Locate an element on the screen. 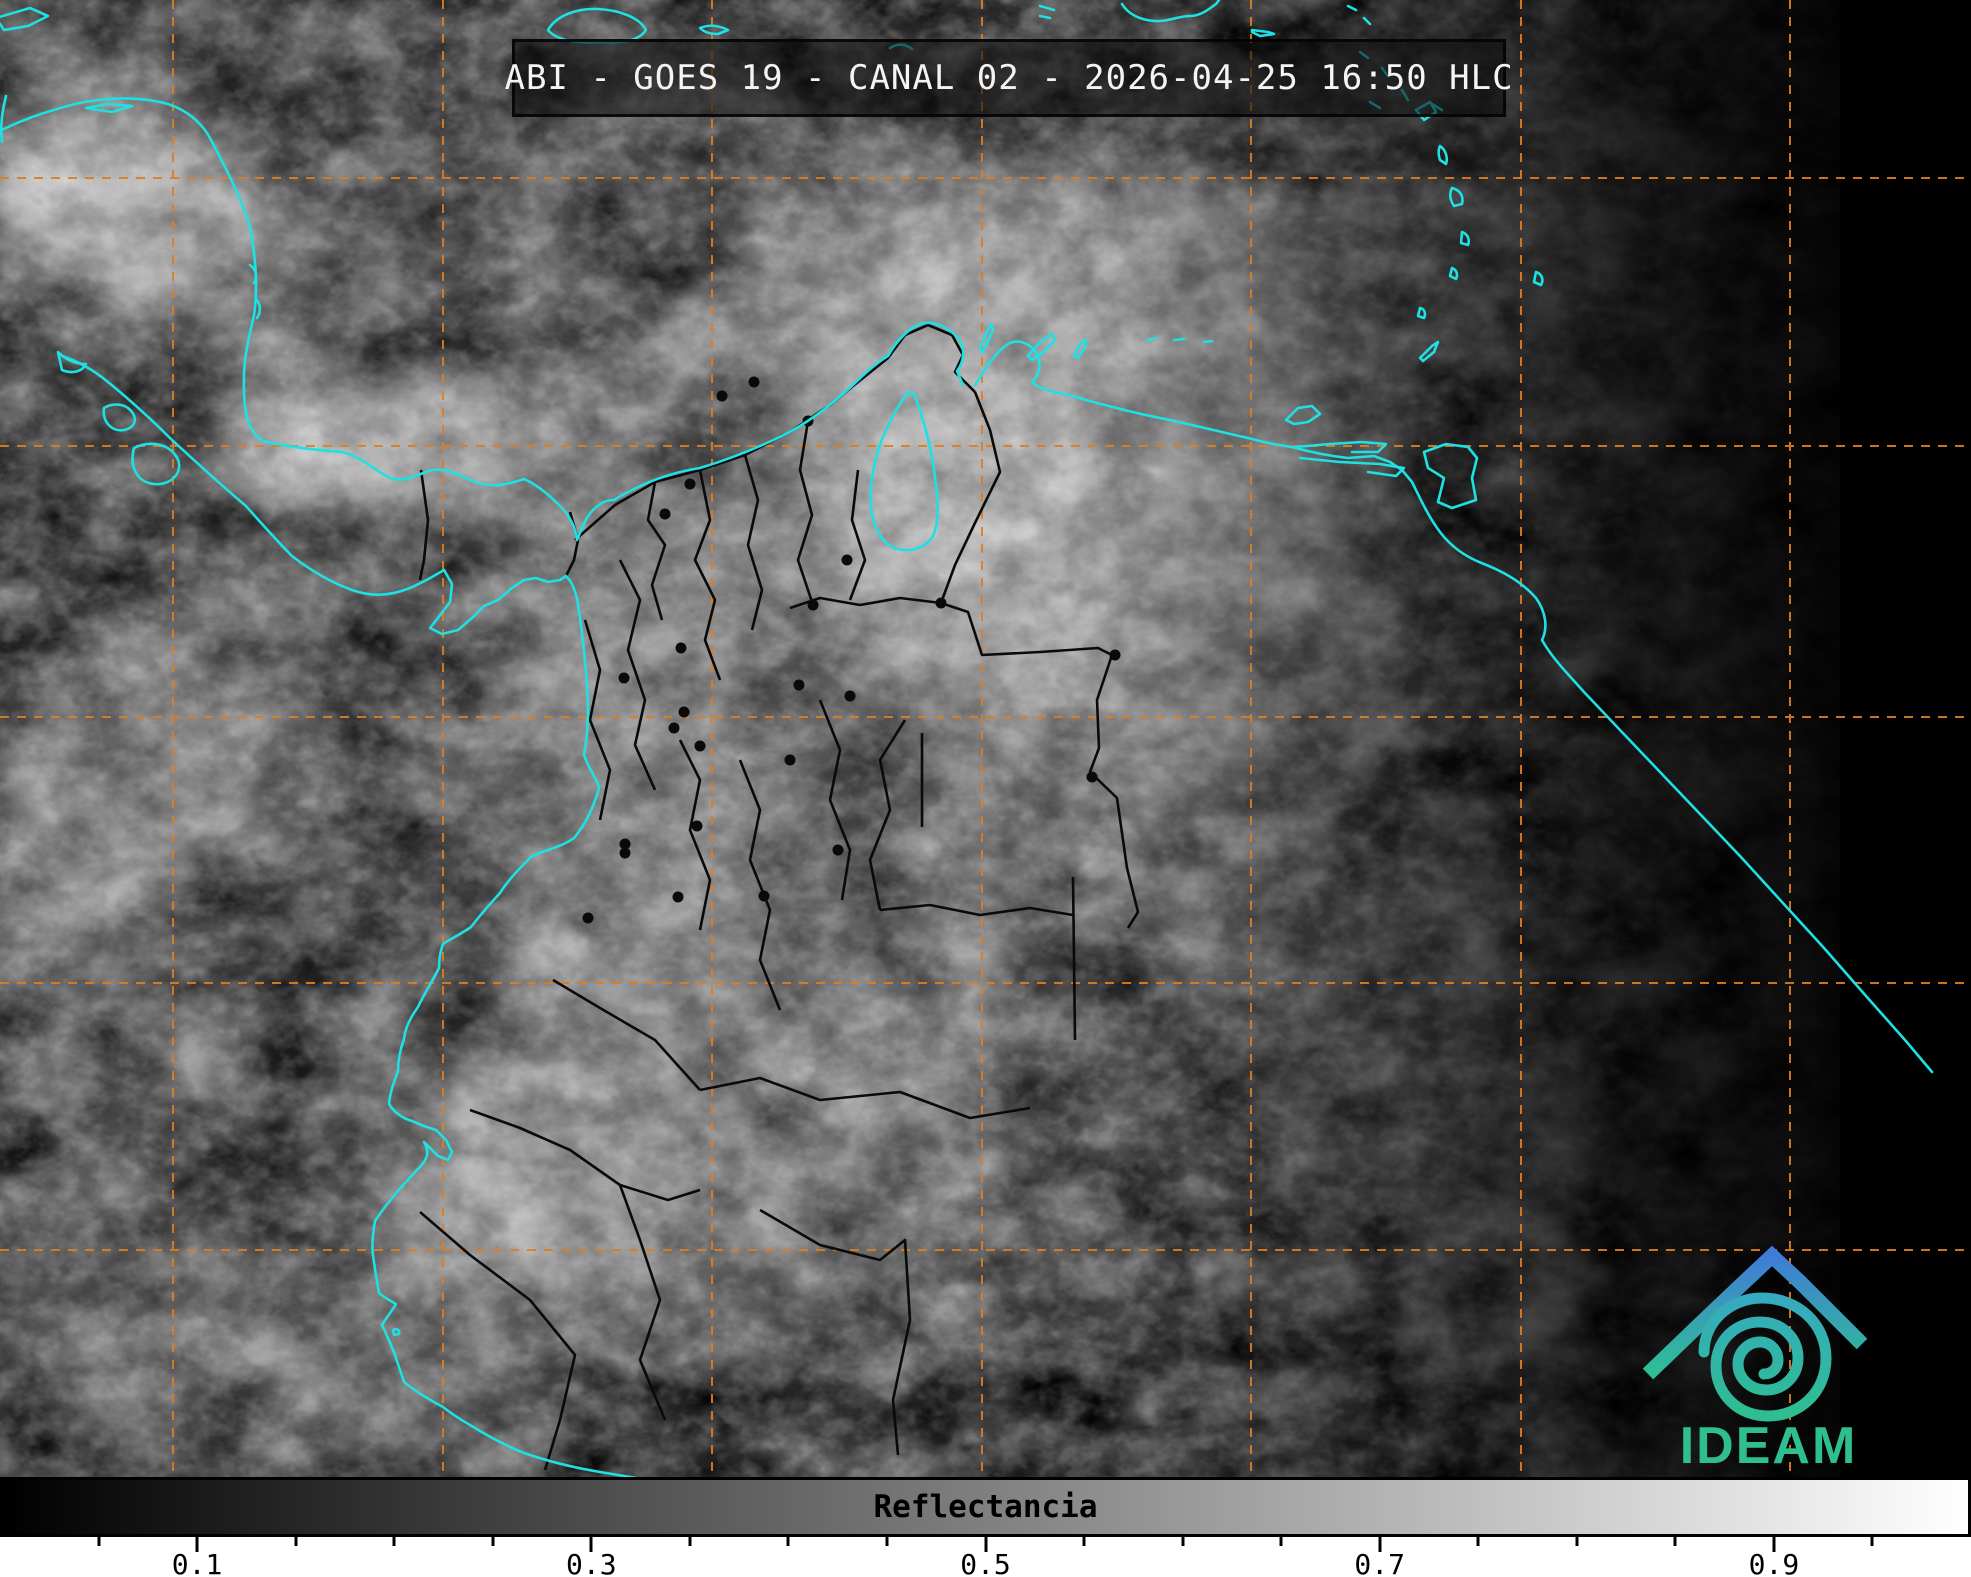 This screenshot has height=1577, width=1971. mountain-icon is located at coordinates (1755, 1312).